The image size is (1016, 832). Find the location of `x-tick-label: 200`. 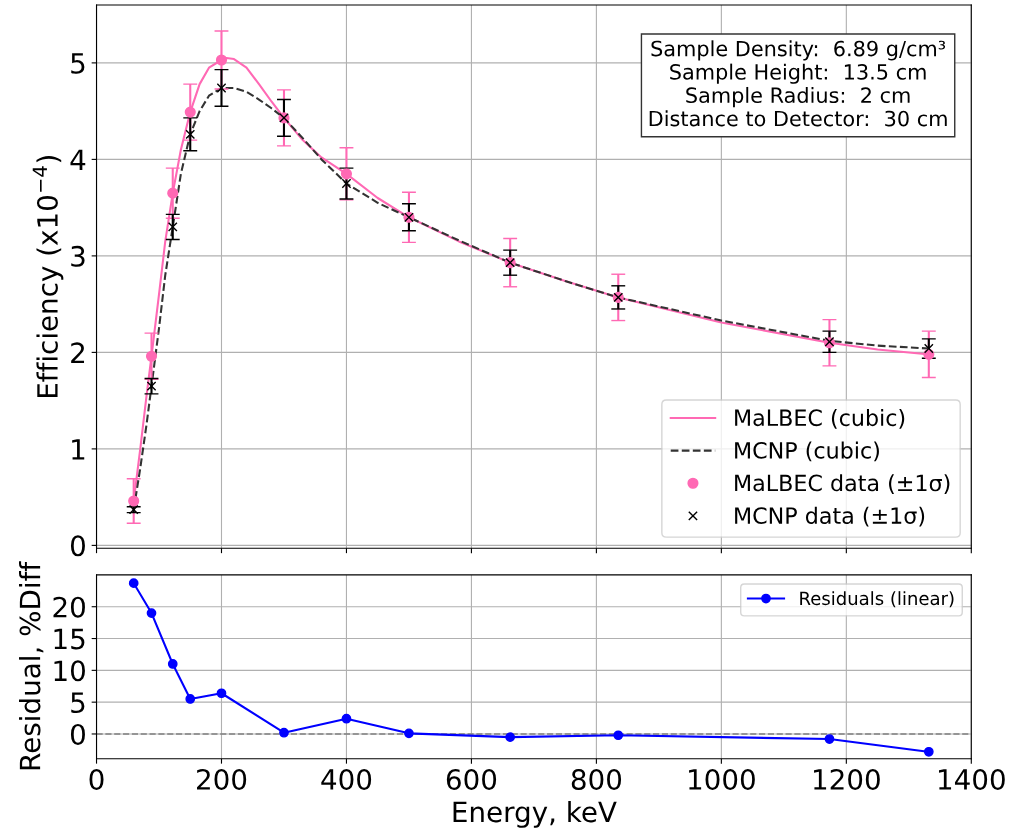

x-tick-label: 200 is located at coordinates (222, 780).